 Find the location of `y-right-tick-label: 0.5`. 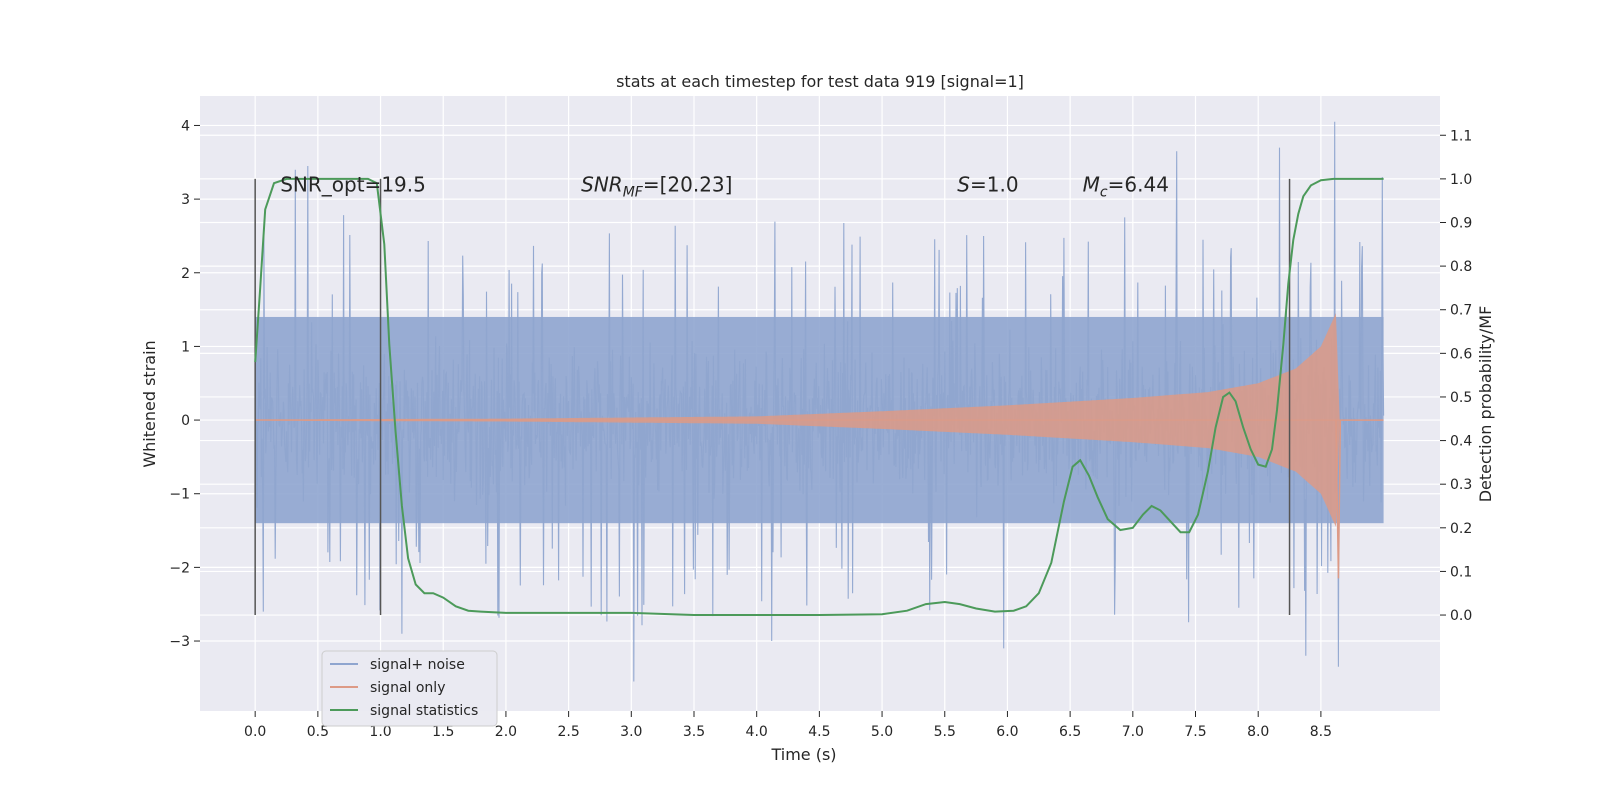

y-right-tick-label: 0.5 is located at coordinates (1461, 398).